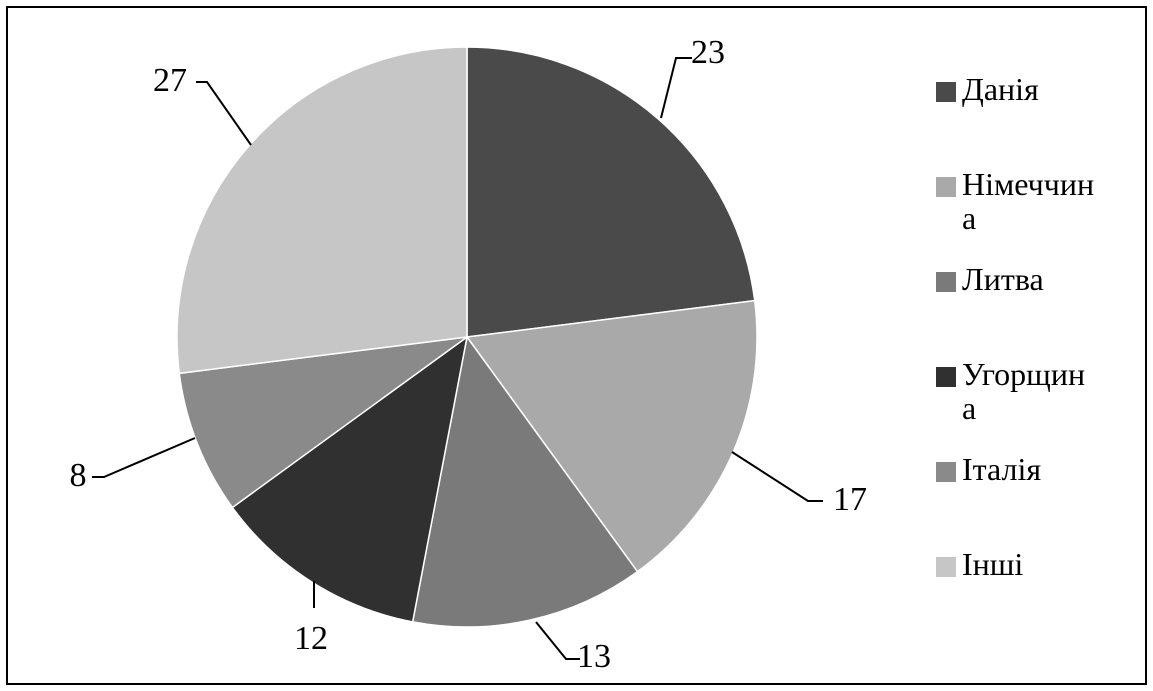 The width and height of the screenshot is (1153, 691). Describe the element at coordinates (322, 210) in the screenshot. I see `slice-inshi` at that location.